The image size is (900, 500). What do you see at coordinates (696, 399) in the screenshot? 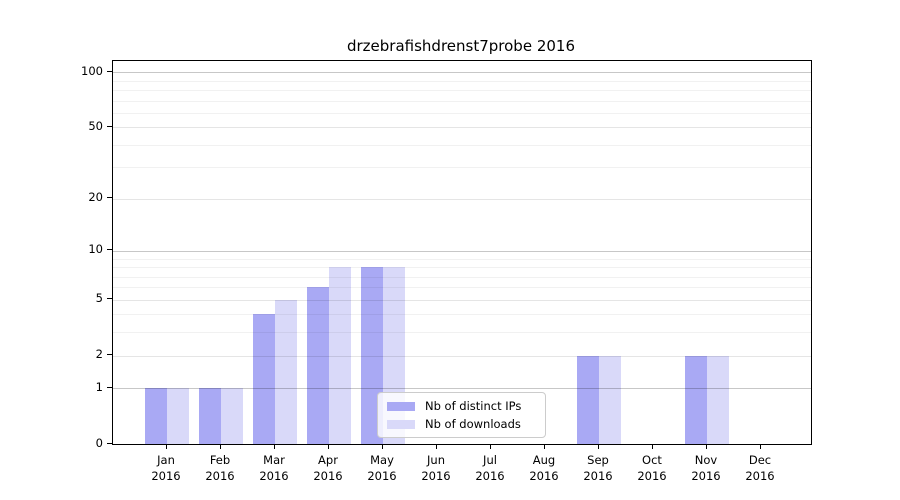
I see `bar-nb-of-distinct-ips-nov` at bounding box center [696, 399].